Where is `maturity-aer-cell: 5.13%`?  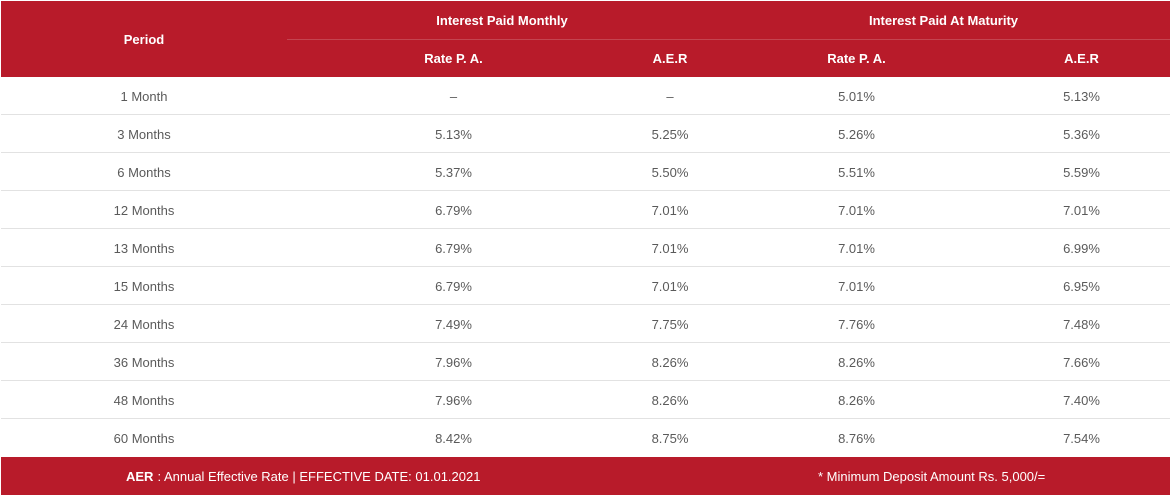
maturity-aer-cell: 5.13% is located at coordinates (1081, 96).